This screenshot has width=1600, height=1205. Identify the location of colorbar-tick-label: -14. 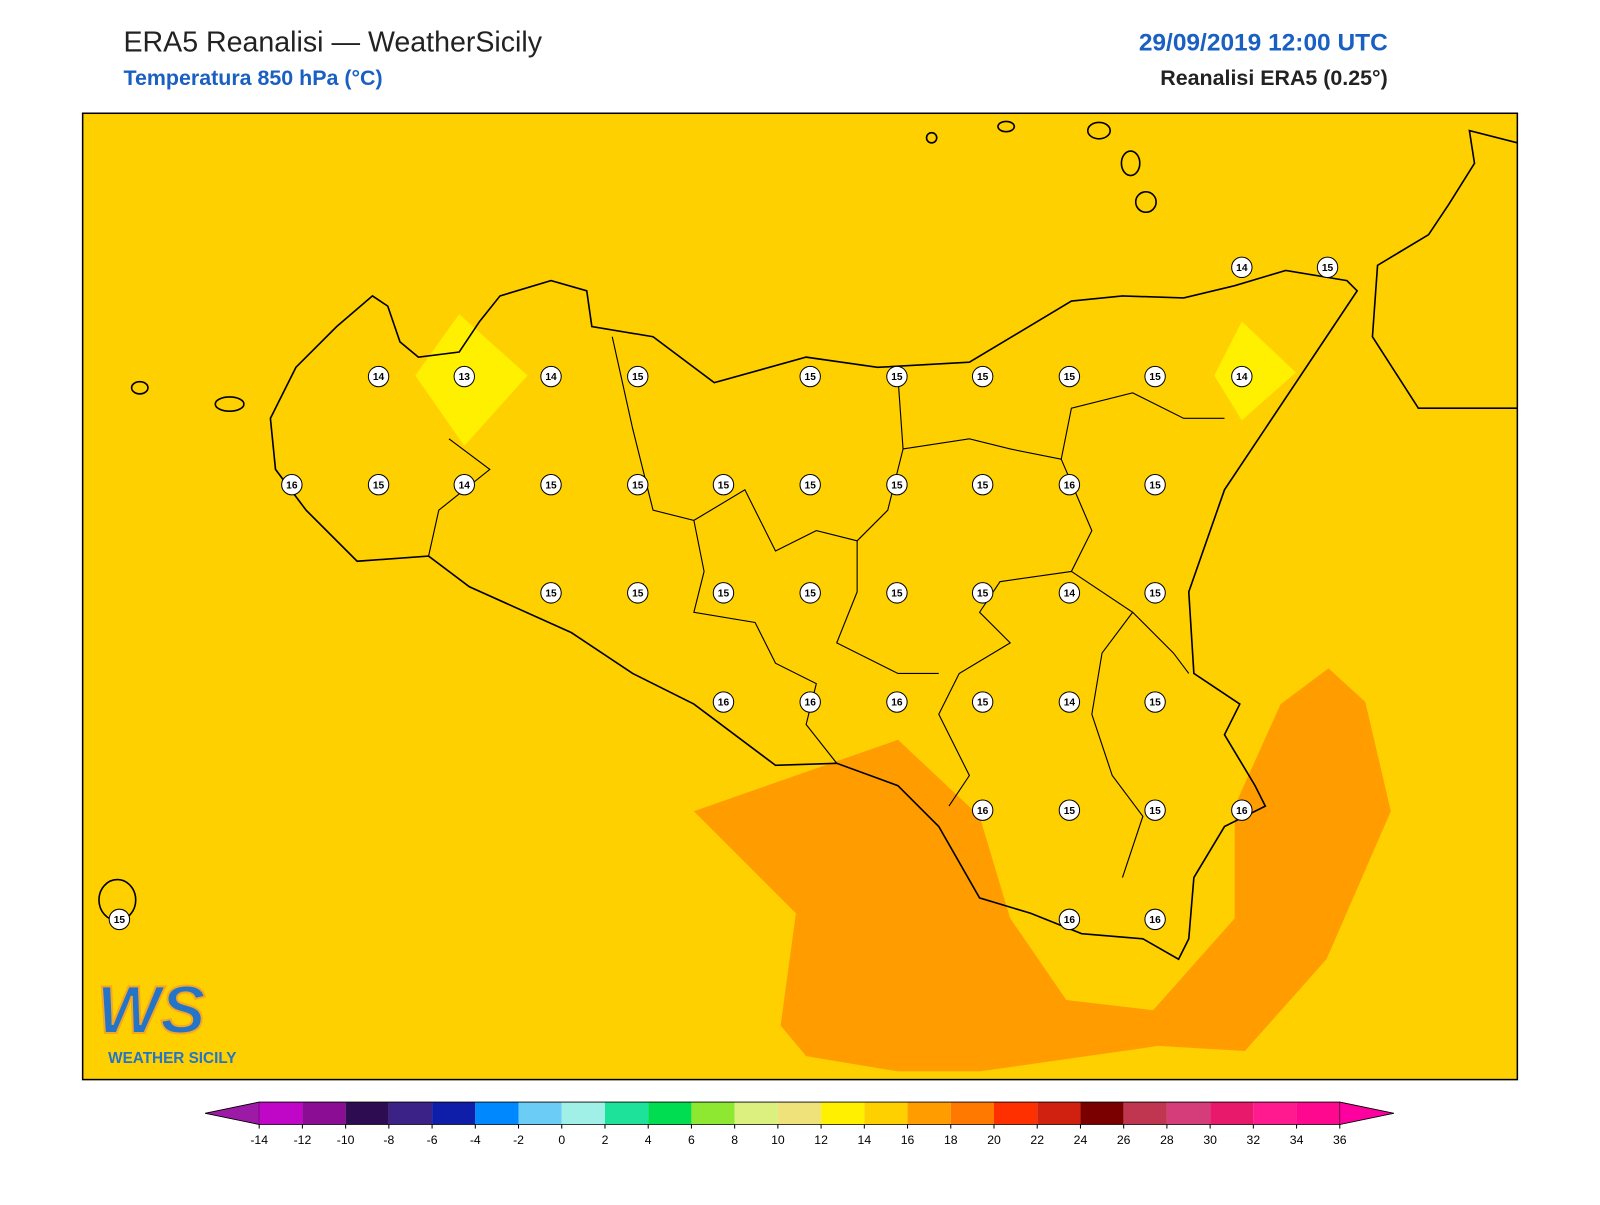
(259, 1140).